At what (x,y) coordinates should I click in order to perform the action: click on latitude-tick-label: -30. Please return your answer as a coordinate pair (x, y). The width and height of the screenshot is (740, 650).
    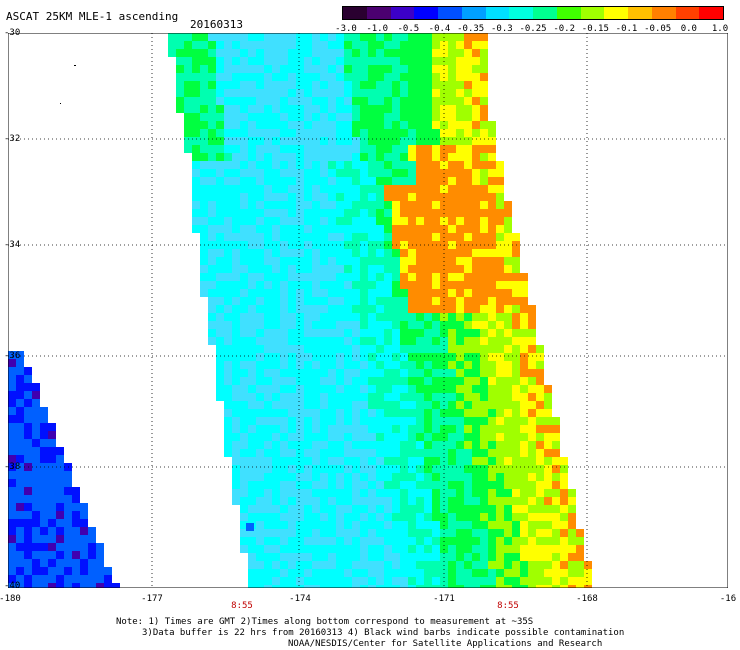
    Looking at the image, I should click on (12, 33).